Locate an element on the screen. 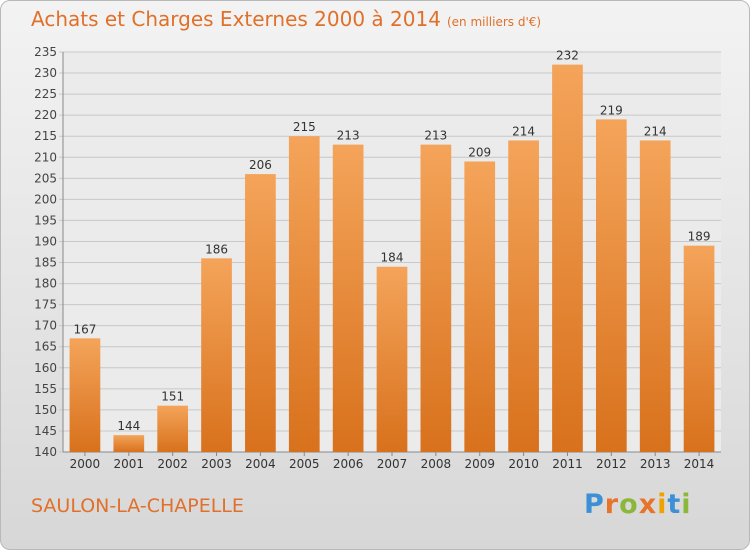 The height and width of the screenshot is (550, 750). x-tick-label: 2013 is located at coordinates (655, 464).